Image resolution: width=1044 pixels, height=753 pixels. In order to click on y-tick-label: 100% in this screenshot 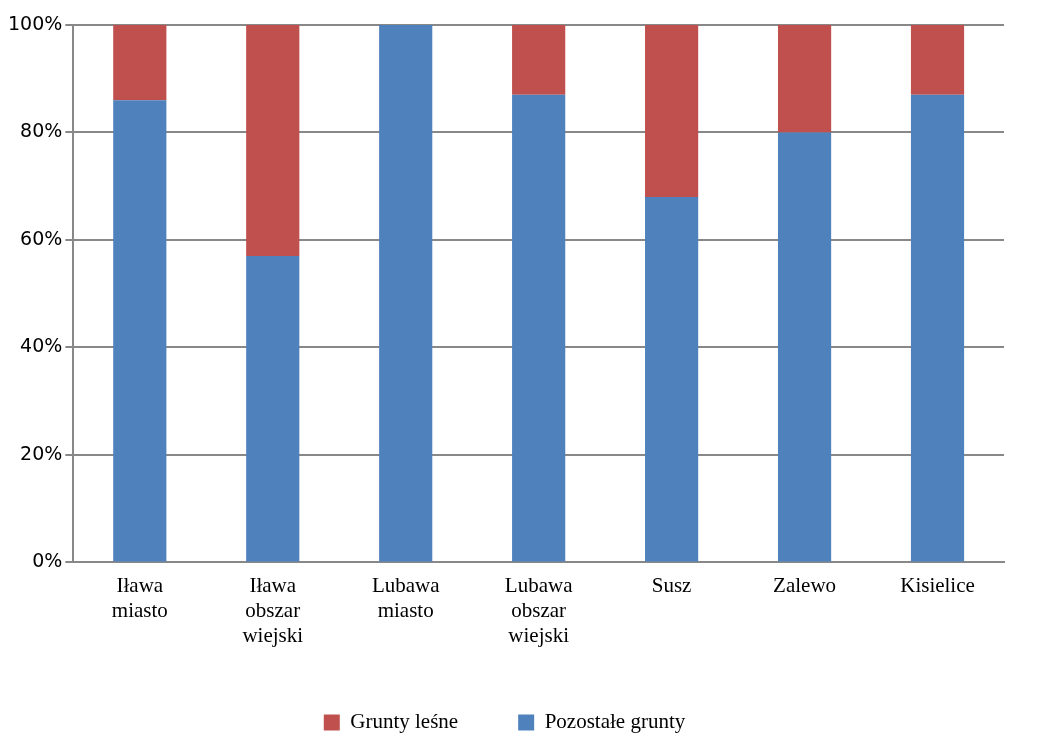, I will do `click(35, 22)`.